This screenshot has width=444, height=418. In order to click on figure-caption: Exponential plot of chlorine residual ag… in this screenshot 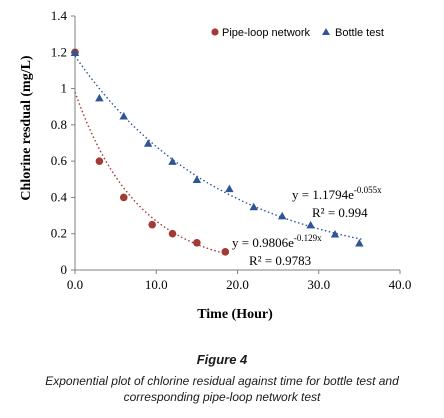, I will do `click(222, 389)`.